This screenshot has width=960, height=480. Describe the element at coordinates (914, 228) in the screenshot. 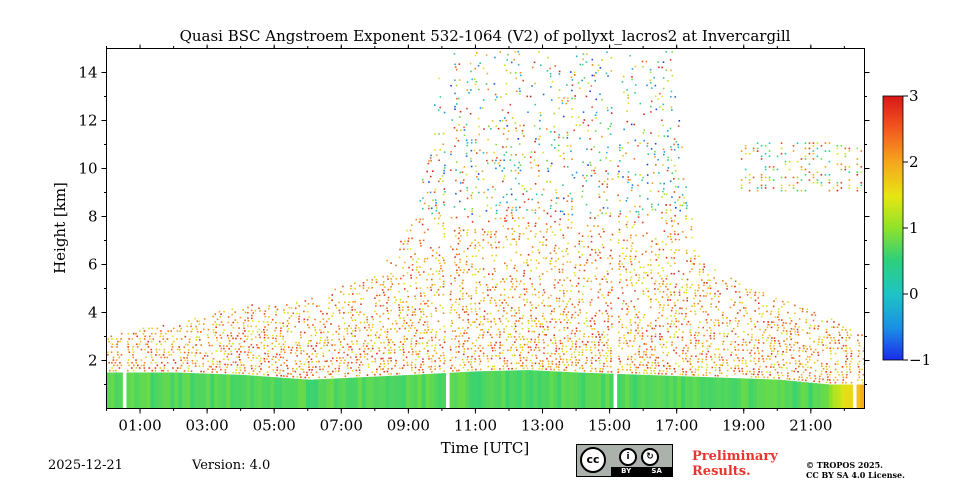

I see `colorbar-tick-label: 1` at that location.